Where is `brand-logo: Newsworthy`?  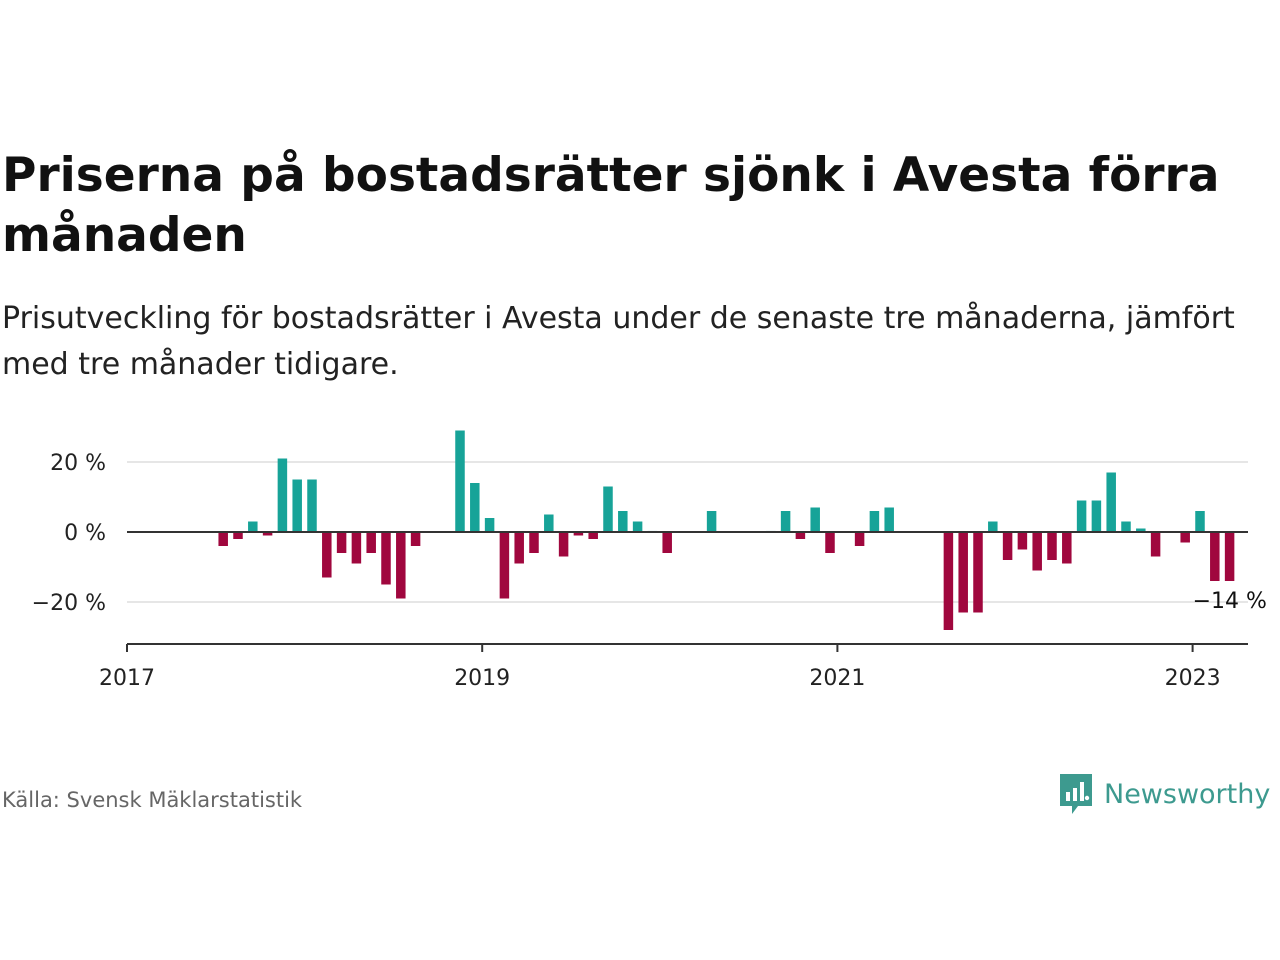 brand-logo: Newsworthy is located at coordinates (1164, 794).